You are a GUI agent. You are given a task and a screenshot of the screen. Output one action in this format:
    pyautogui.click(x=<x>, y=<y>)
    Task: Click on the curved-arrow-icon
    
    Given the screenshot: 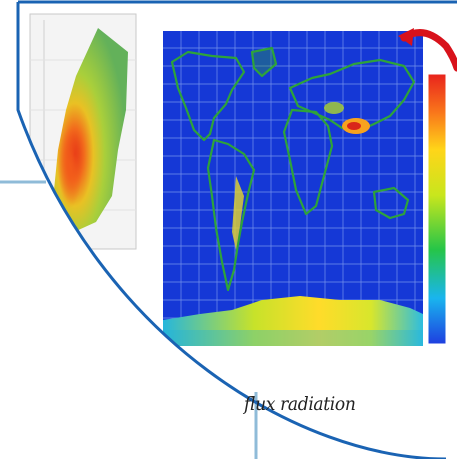 What is the action you would take?
    pyautogui.click(x=428, y=50)
    